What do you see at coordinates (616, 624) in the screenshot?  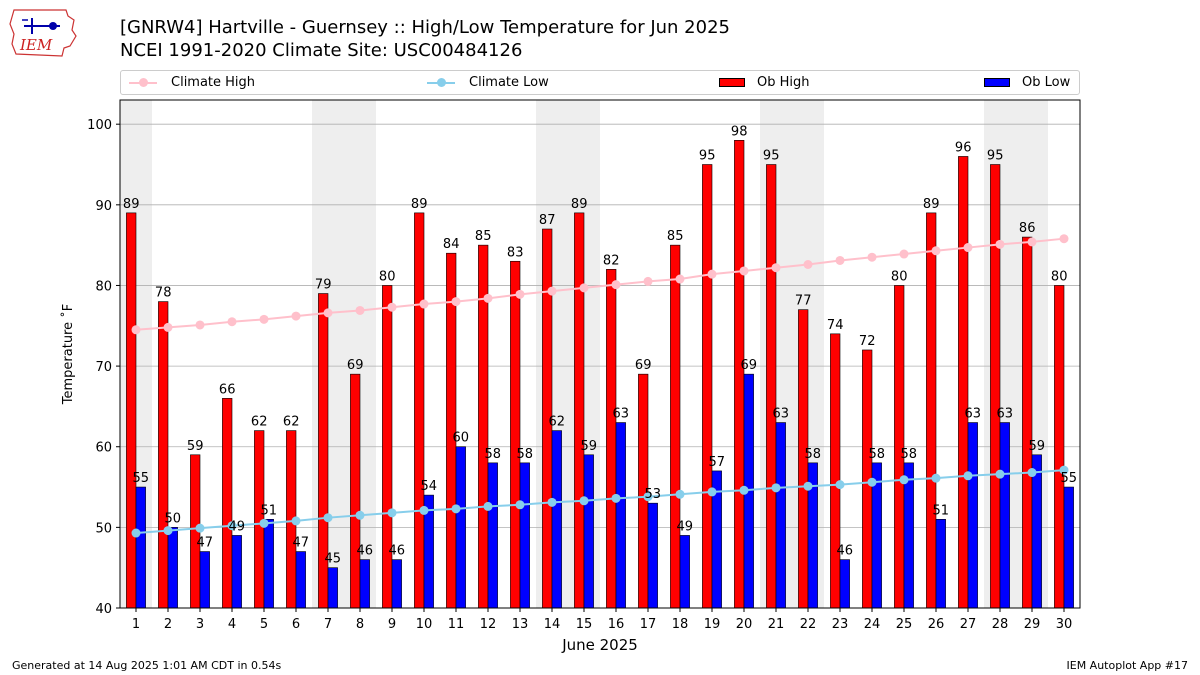 I see `x-tick-label-16: 16` at bounding box center [616, 624].